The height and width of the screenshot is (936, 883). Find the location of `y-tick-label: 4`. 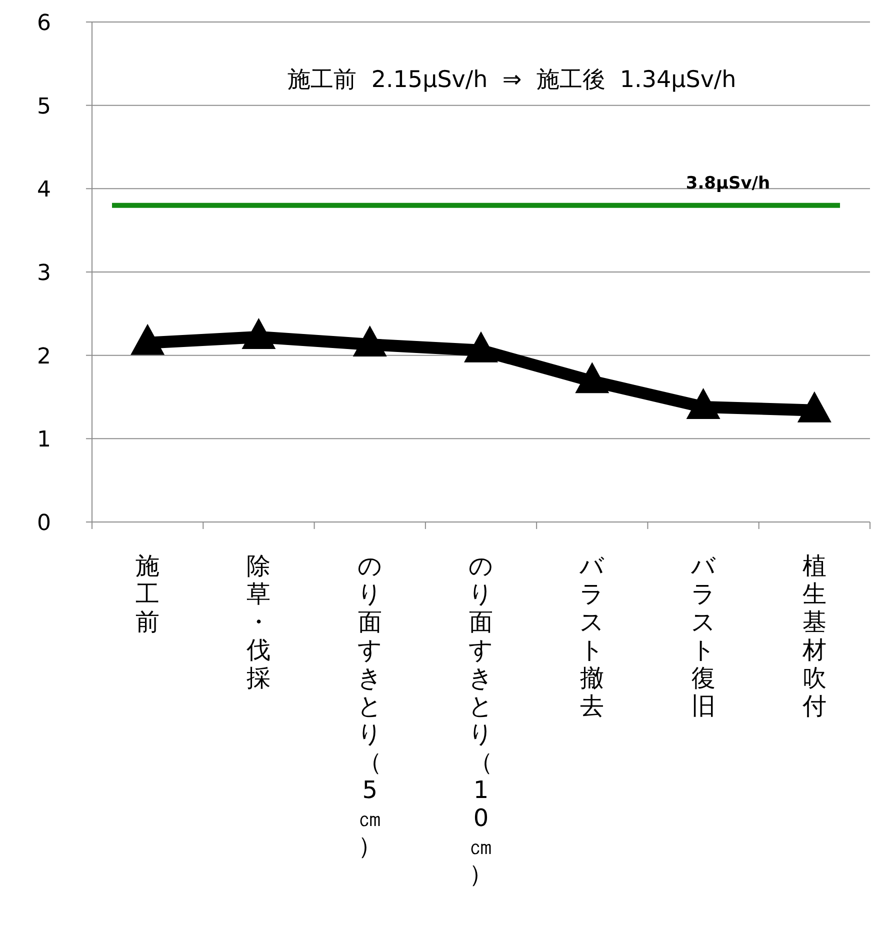

y-tick-label: 4 is located at coordinates (44, 190).